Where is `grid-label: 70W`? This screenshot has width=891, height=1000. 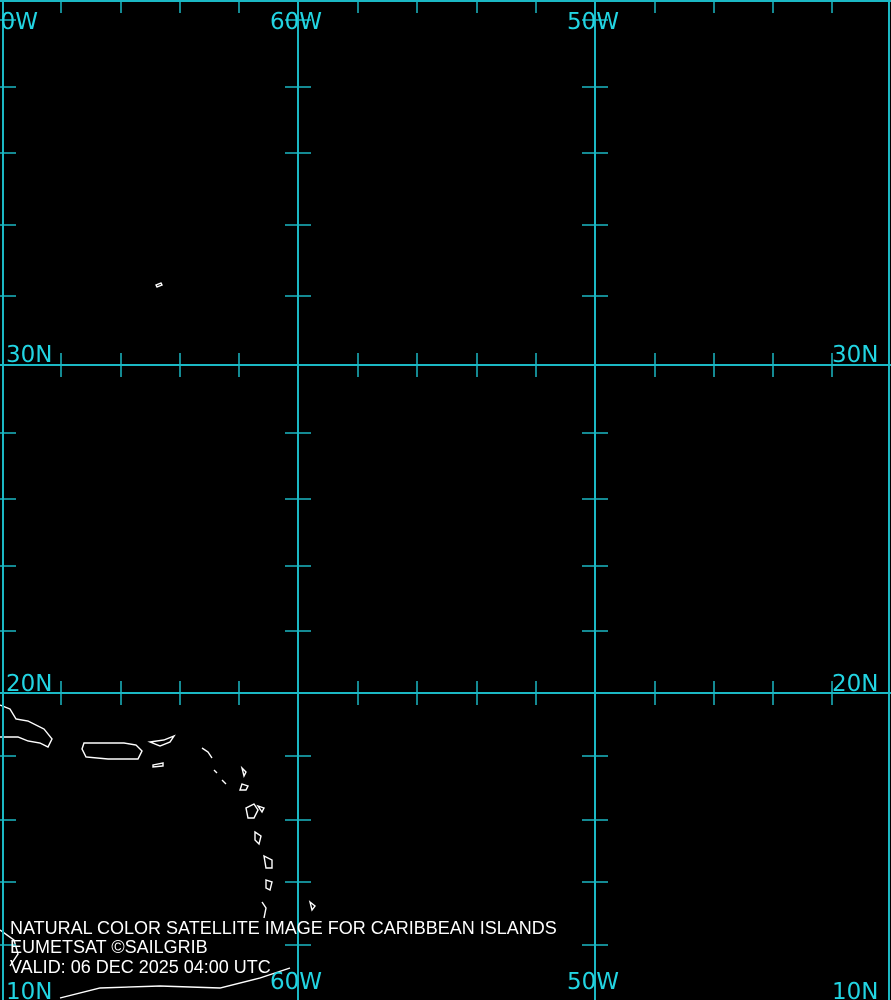
grid-label: 70W is located at coordinates (19, 22).